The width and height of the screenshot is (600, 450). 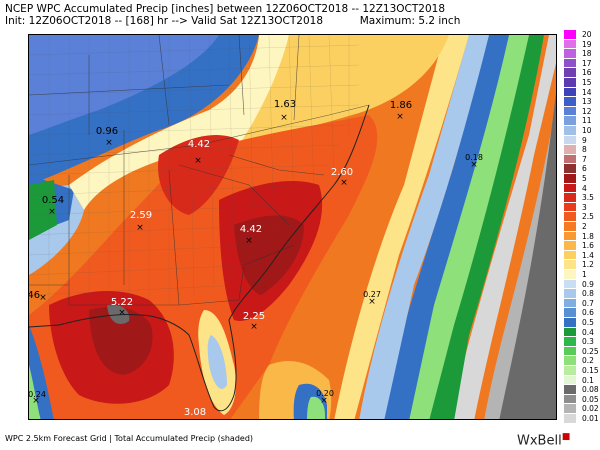 I want to click on legend-row: 0.25, so click(x=582, y=352).